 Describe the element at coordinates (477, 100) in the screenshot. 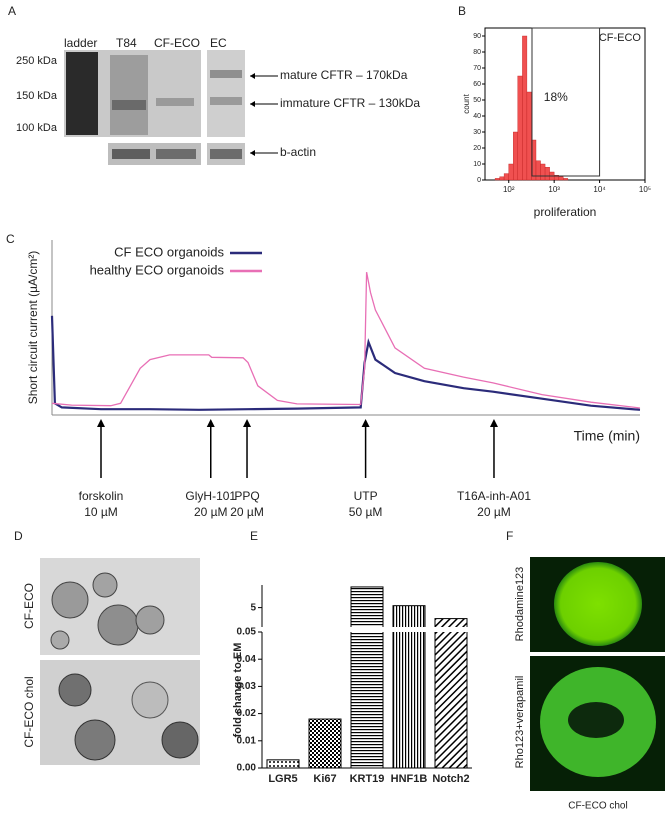

I see `y-tick-label: 50` at that location.